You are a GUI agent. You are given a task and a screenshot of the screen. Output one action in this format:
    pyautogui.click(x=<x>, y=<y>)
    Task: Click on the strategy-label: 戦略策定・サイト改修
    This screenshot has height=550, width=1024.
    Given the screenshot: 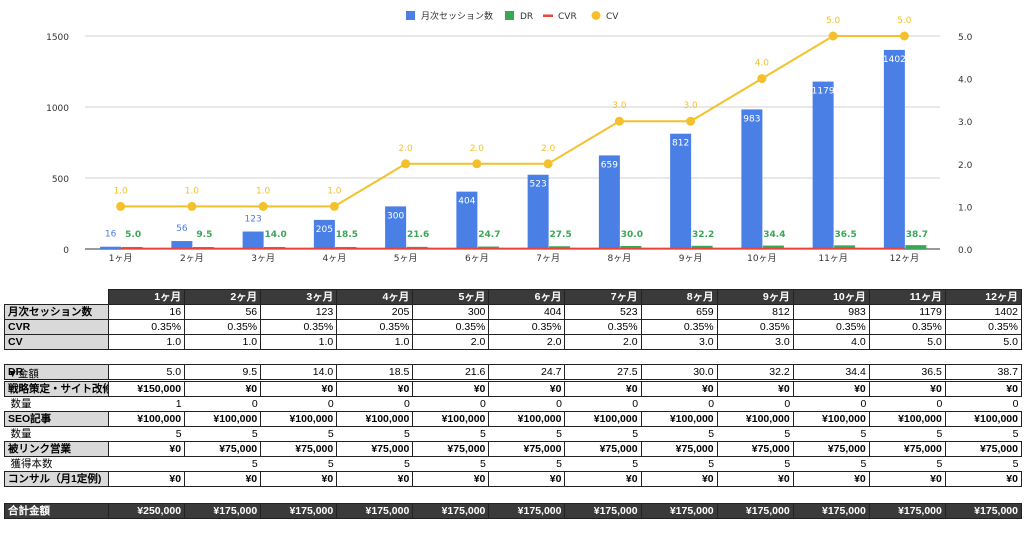 What is the action you would take?
    pyautogui.click(x=56, y=389)
    